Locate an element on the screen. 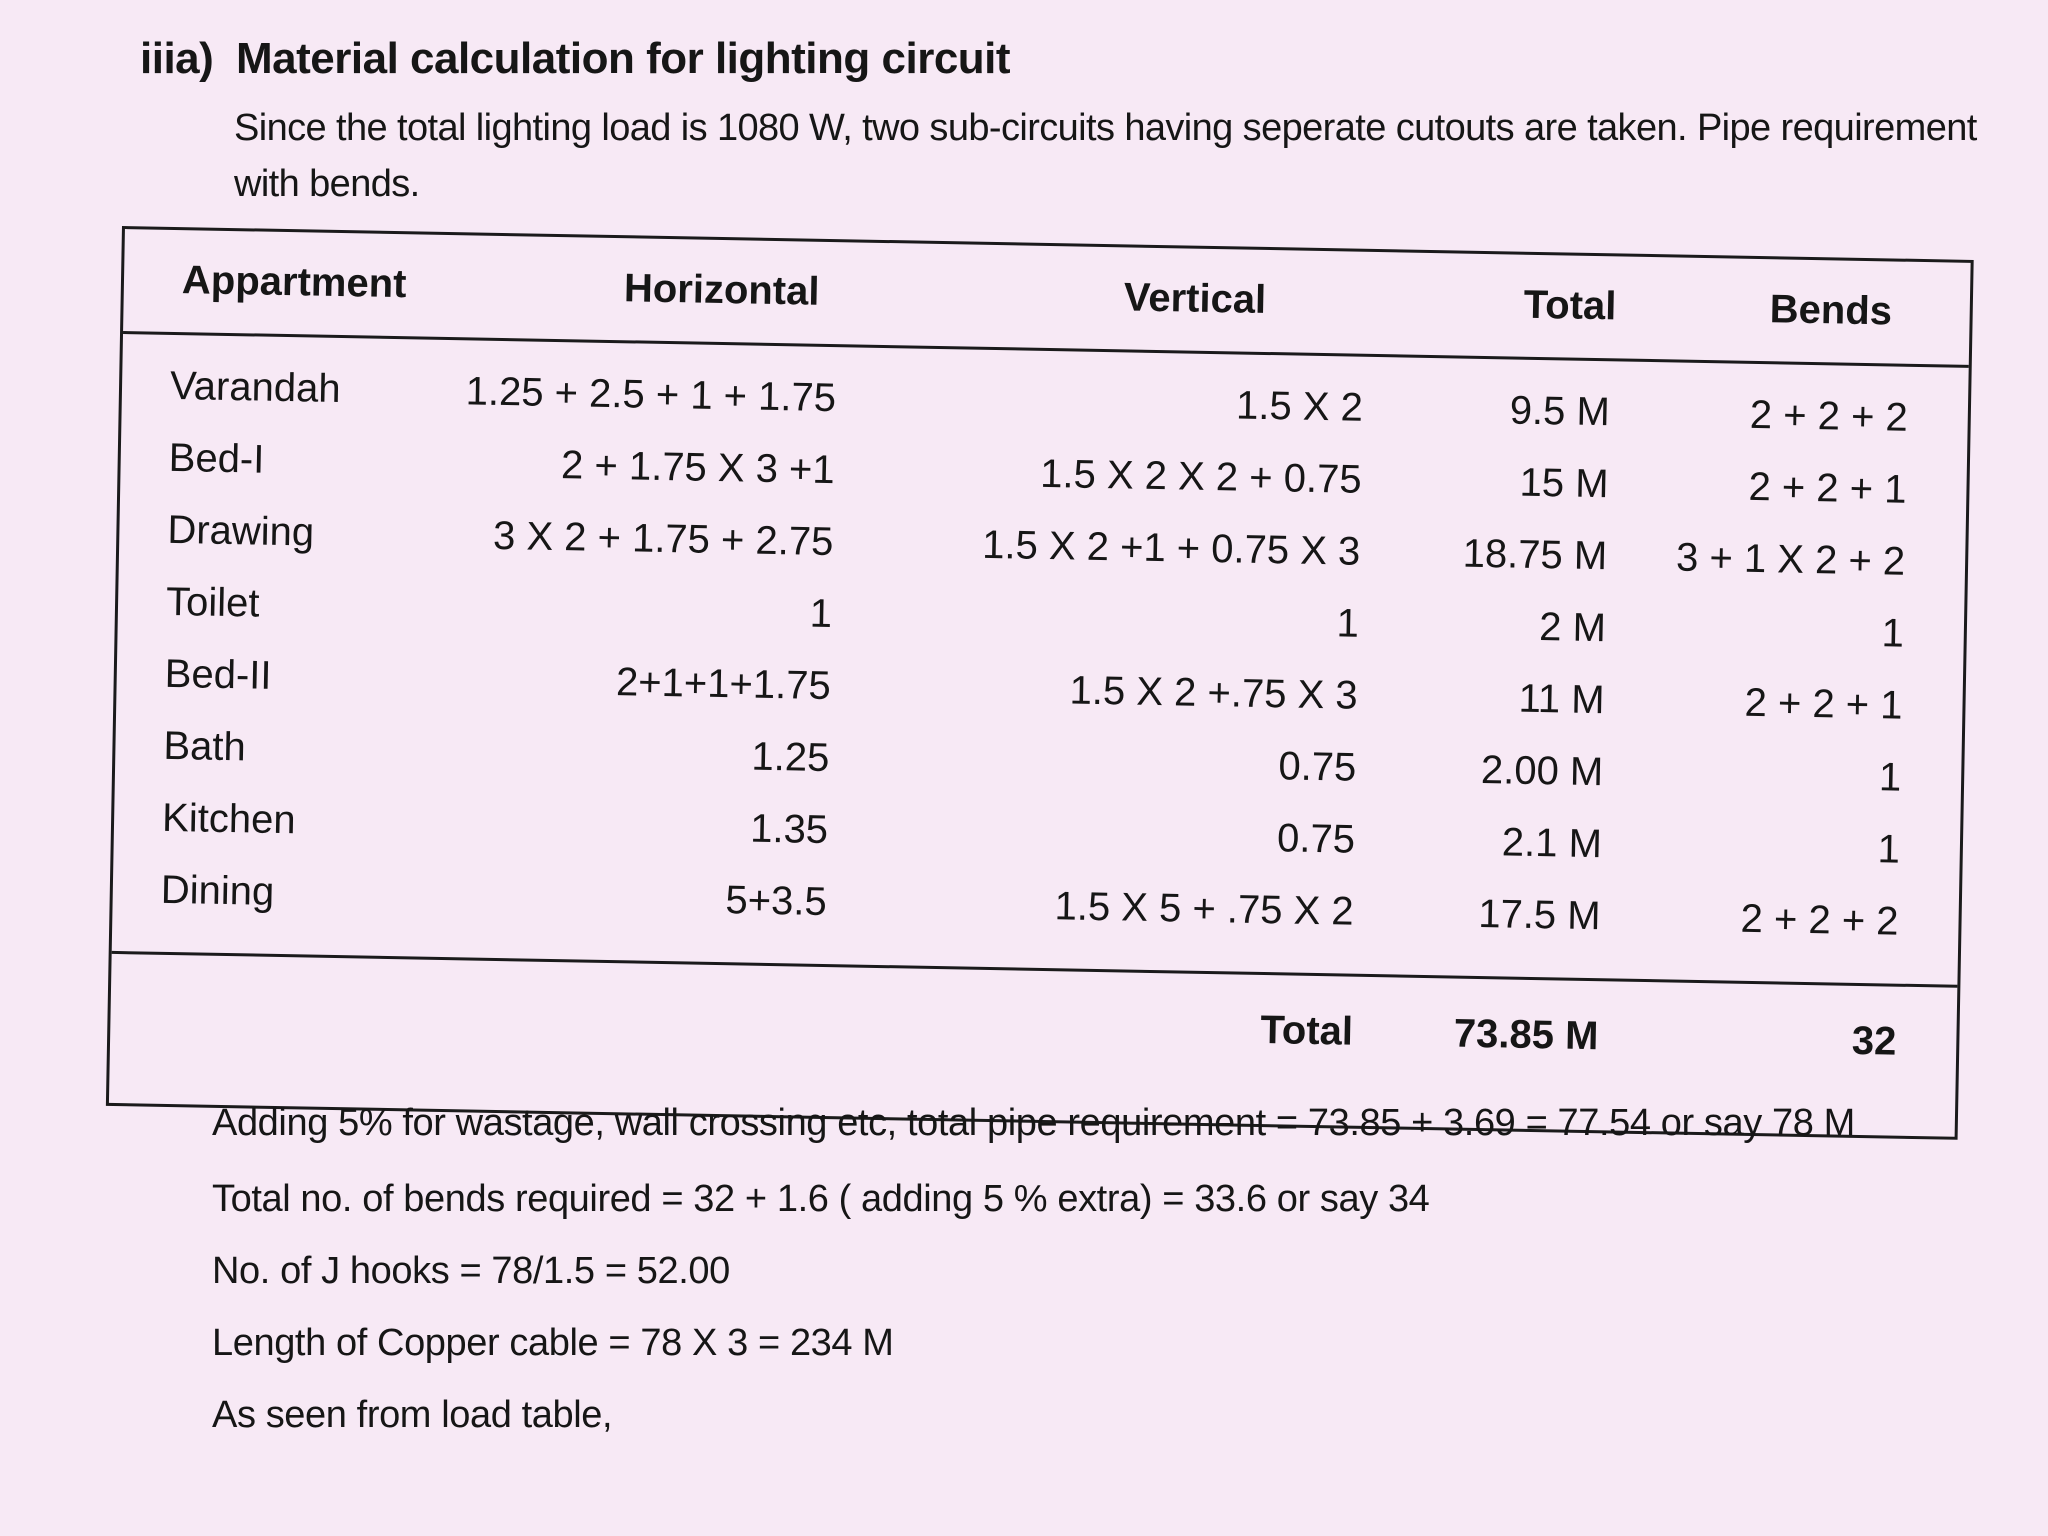  footer-total-length: 73.85 M is located at coordinates (1526, 1035).